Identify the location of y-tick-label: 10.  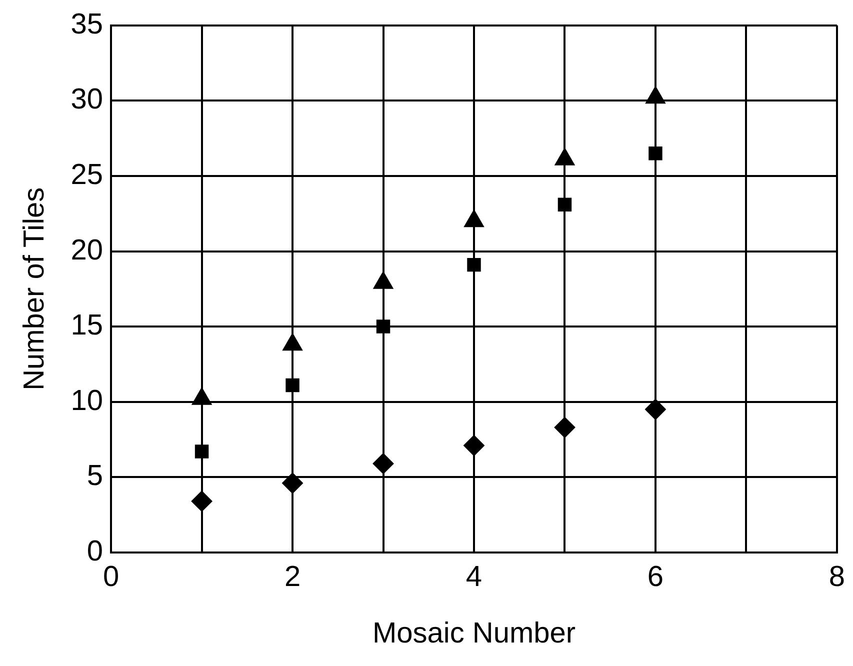
(87, 400).